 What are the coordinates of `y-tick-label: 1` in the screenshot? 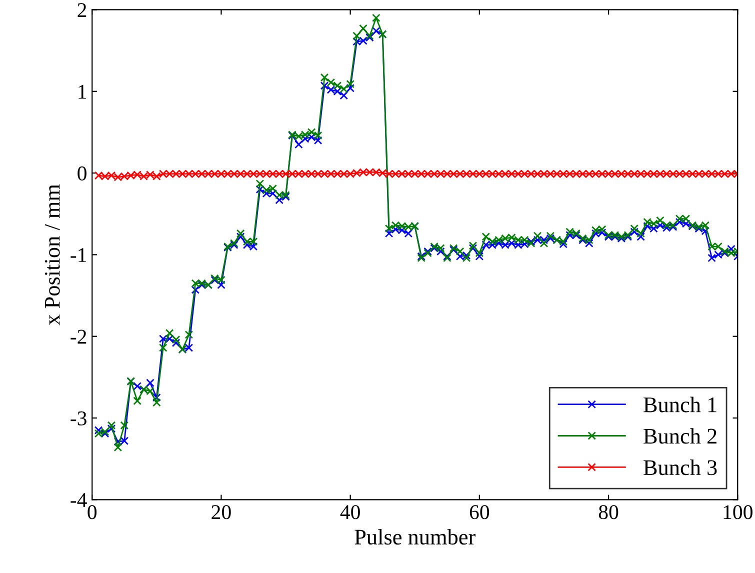 It's located at (82, 91).